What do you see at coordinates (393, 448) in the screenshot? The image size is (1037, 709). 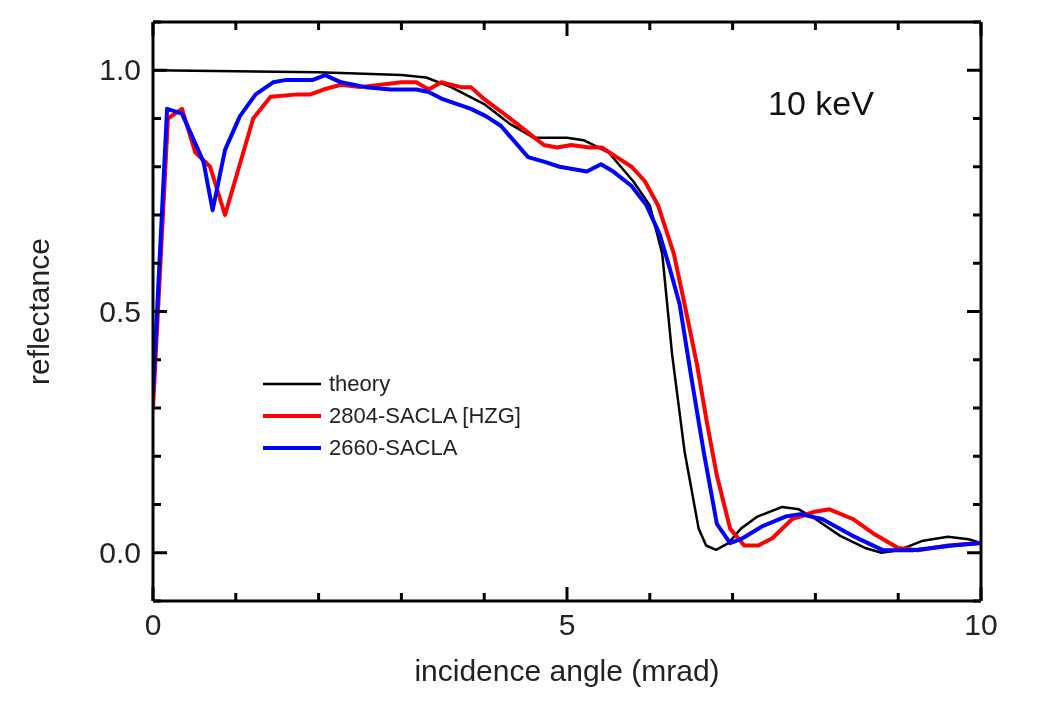 I see `legend-label: 2660-SACLA` at bounding box center [393, 448].